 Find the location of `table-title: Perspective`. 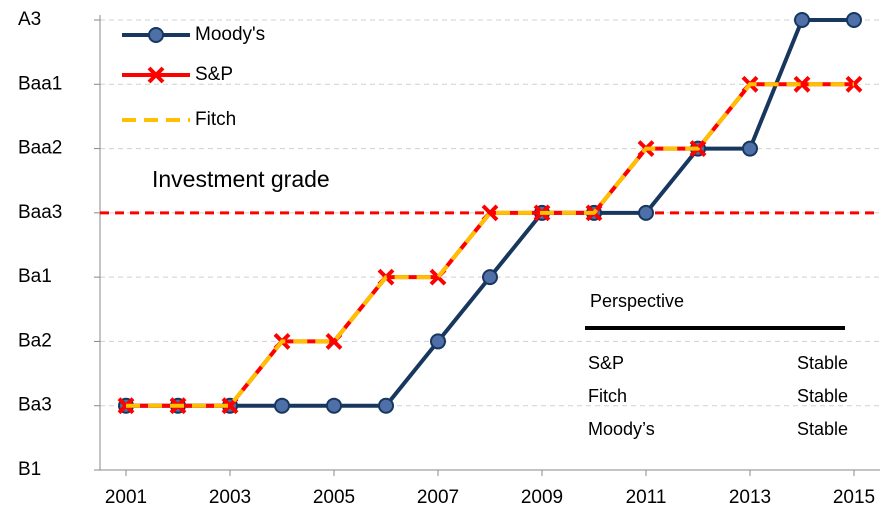

table-title: Perspective is located at coordinates (637, 301).